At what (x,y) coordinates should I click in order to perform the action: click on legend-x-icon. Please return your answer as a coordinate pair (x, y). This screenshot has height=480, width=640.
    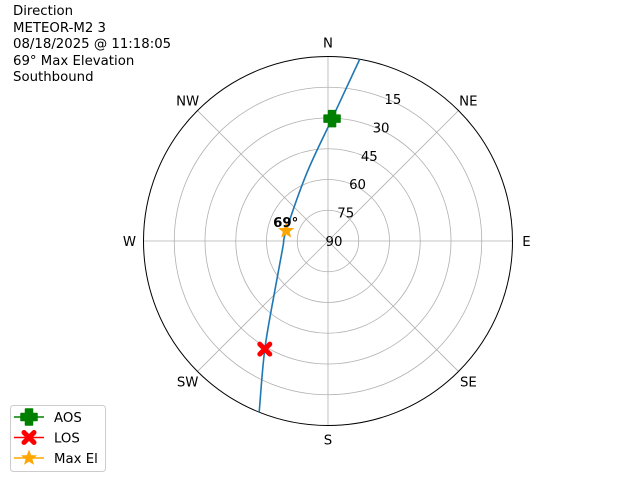
    Looking at the image, I should click on (29, 437).